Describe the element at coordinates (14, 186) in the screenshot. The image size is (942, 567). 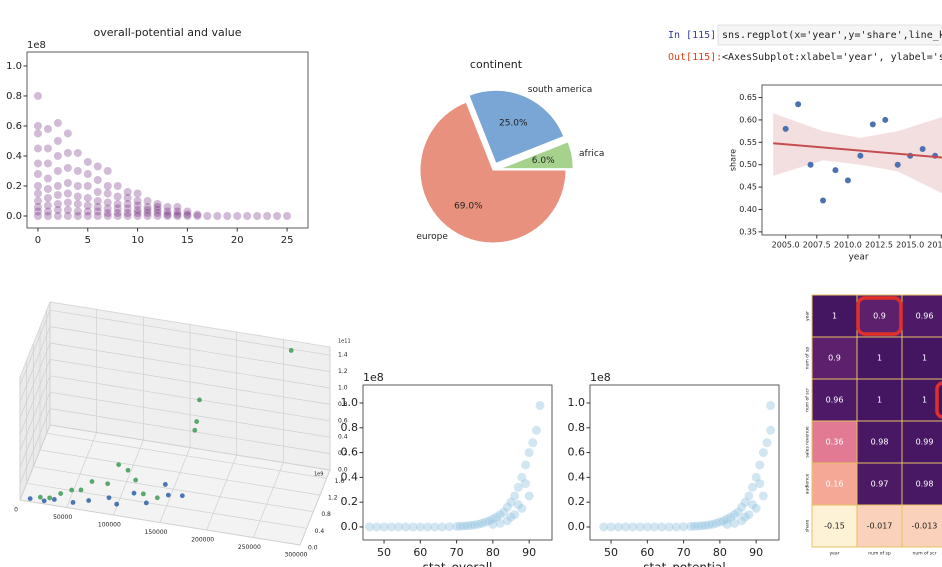
I see `y-tick-label: 0.2` at that location.